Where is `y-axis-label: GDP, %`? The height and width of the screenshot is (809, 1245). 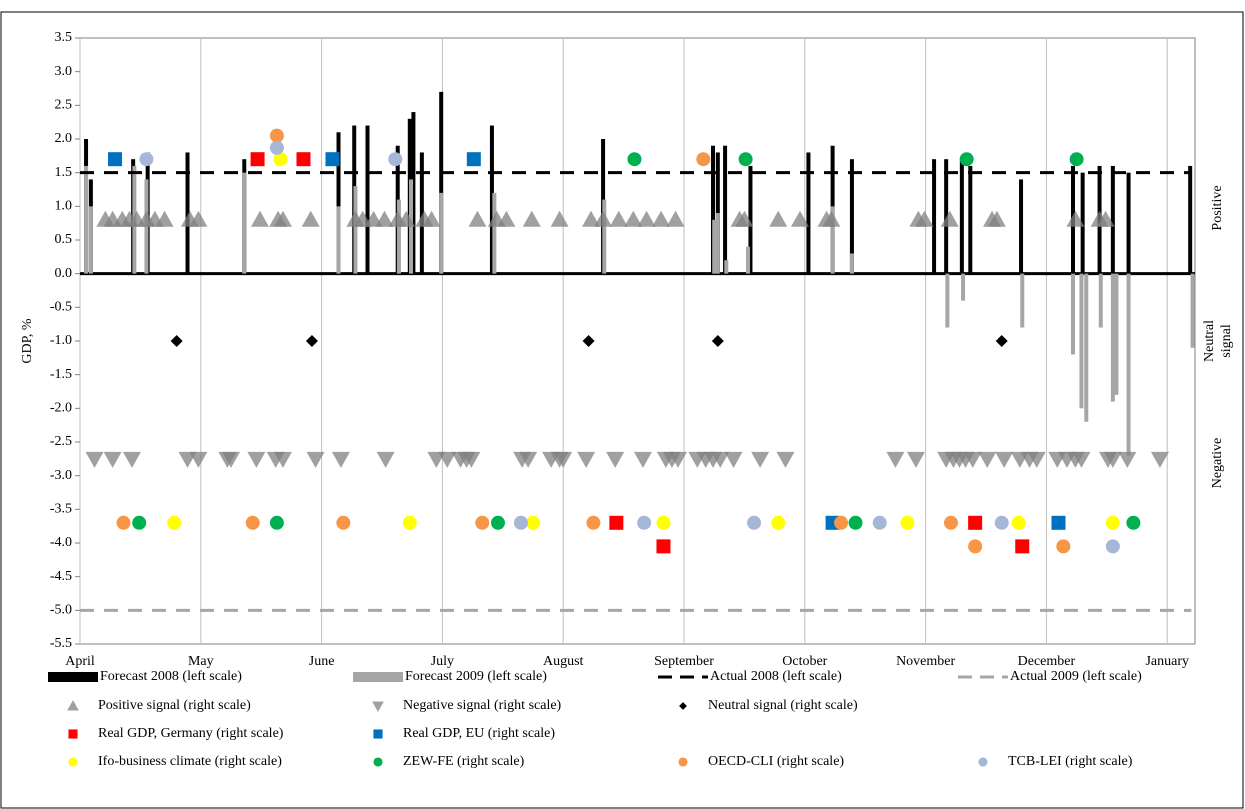
y-axis-label: GDP, % is located at coordinates (27, 340).